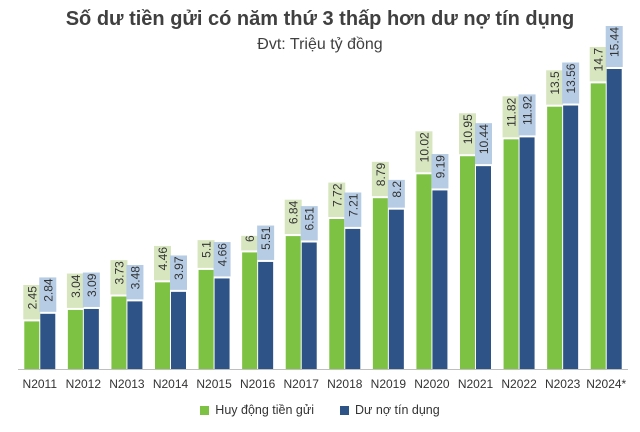 The width and height of the screenshot is (640, 432). What do you see at coordinates (345, 410) in the screenshot?
I see `legend-swatch-credit` at bounding box center [345, 410].